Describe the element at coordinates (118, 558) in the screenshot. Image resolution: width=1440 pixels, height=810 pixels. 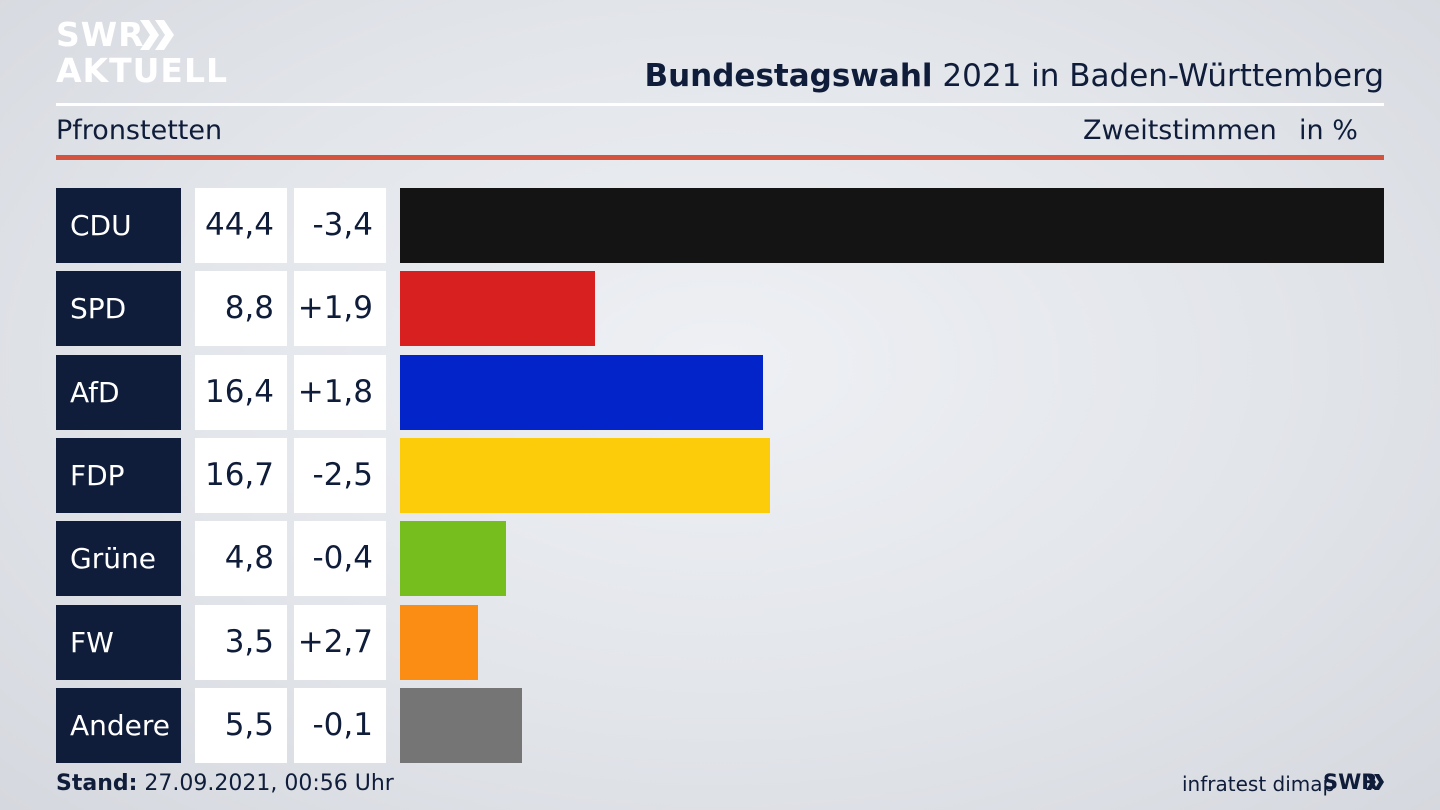
I see `party-label: Grüne` at that location.